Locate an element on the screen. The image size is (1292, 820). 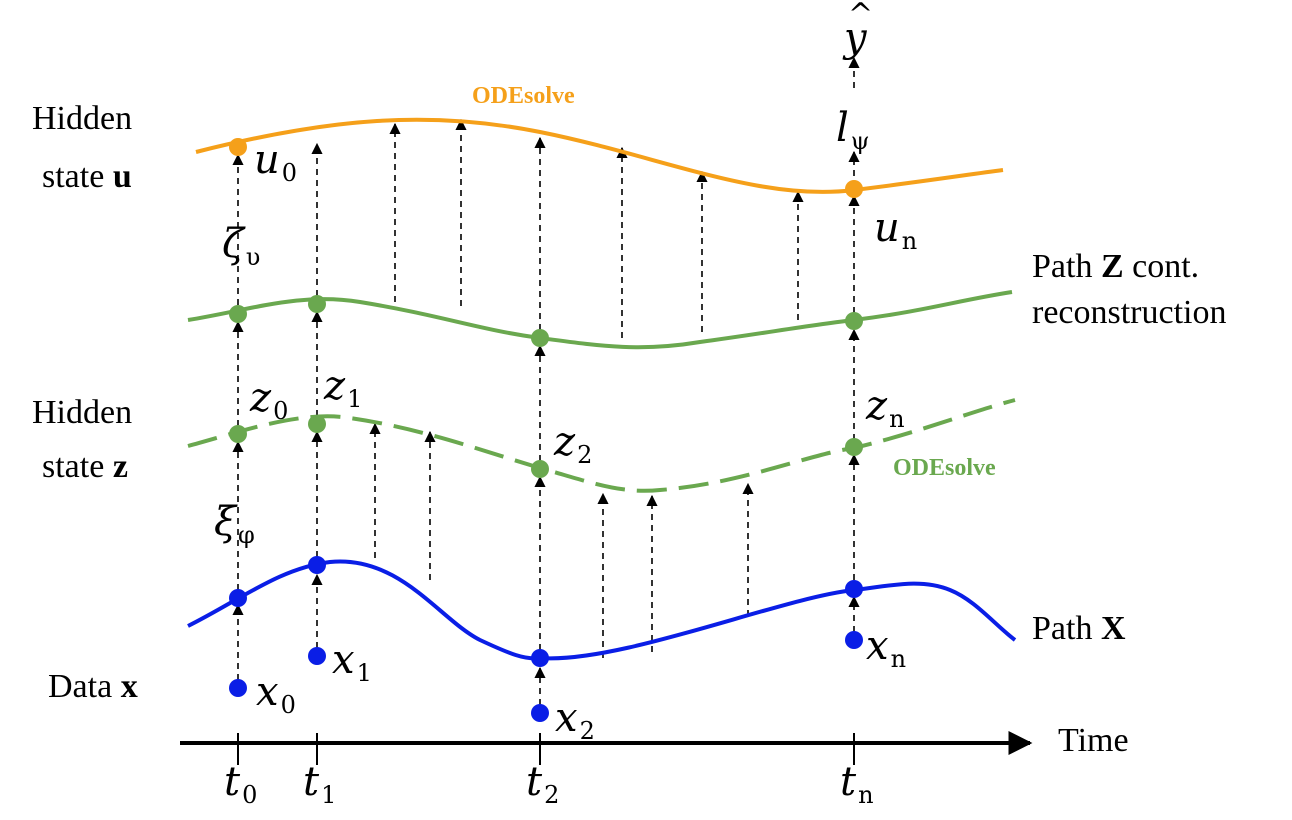
un-label: un is located at coordinates (896, 230).